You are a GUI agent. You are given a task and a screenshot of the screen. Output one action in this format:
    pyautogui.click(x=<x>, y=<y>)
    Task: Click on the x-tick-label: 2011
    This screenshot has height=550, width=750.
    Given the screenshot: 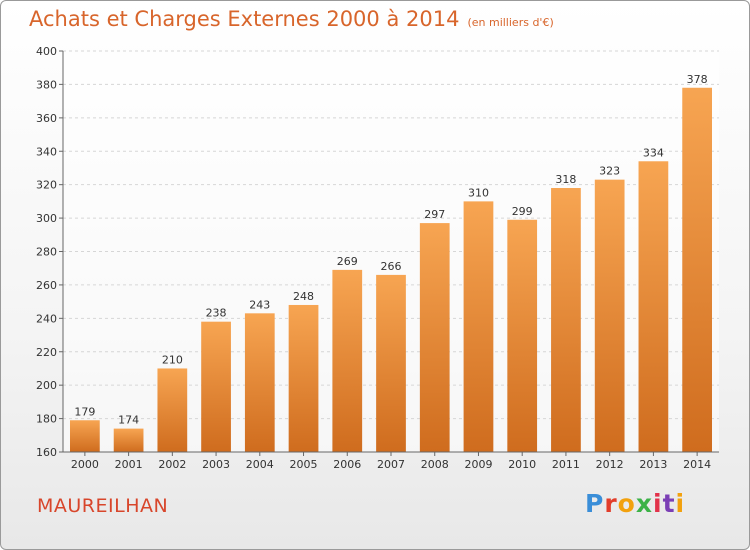 What is the action you would take?
    pyautogui.click(x=566, y=464)
    